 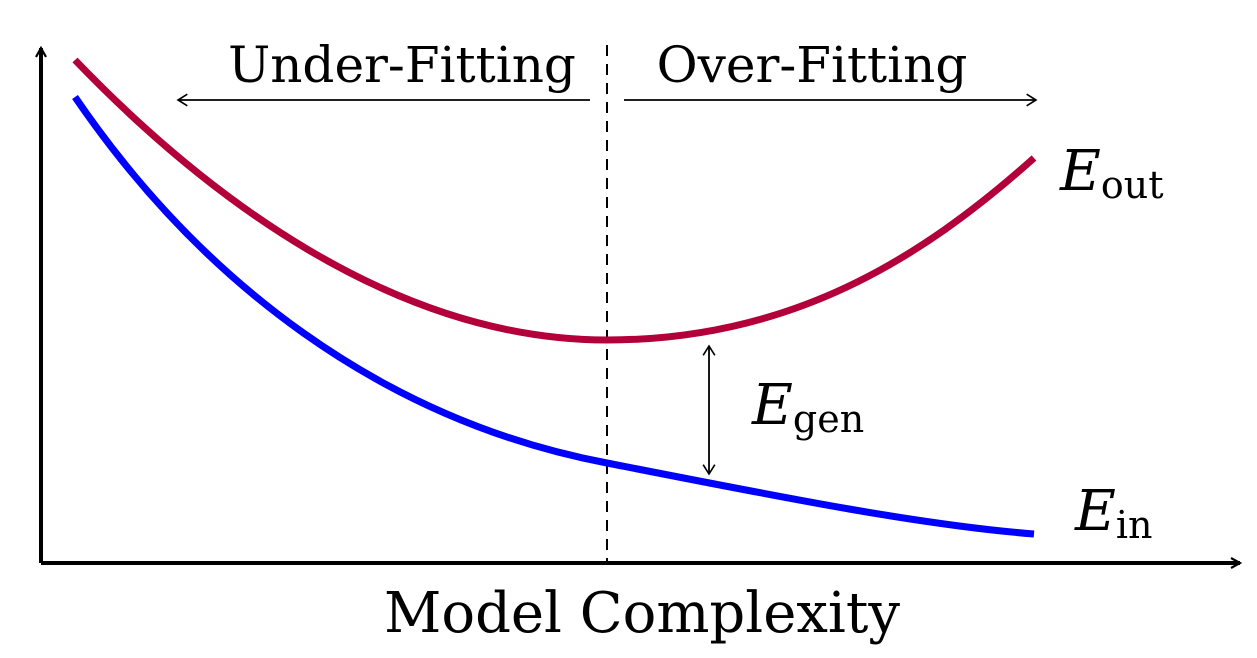 I want to click on e-out-label: Eout, so click(x=1111, y=173).